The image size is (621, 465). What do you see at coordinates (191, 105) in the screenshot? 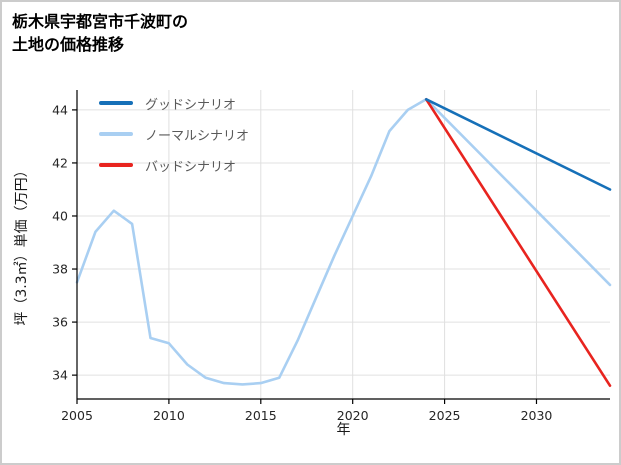
I see `legend-label-good: グッドシナリオ` at bounding box center [191, 105].